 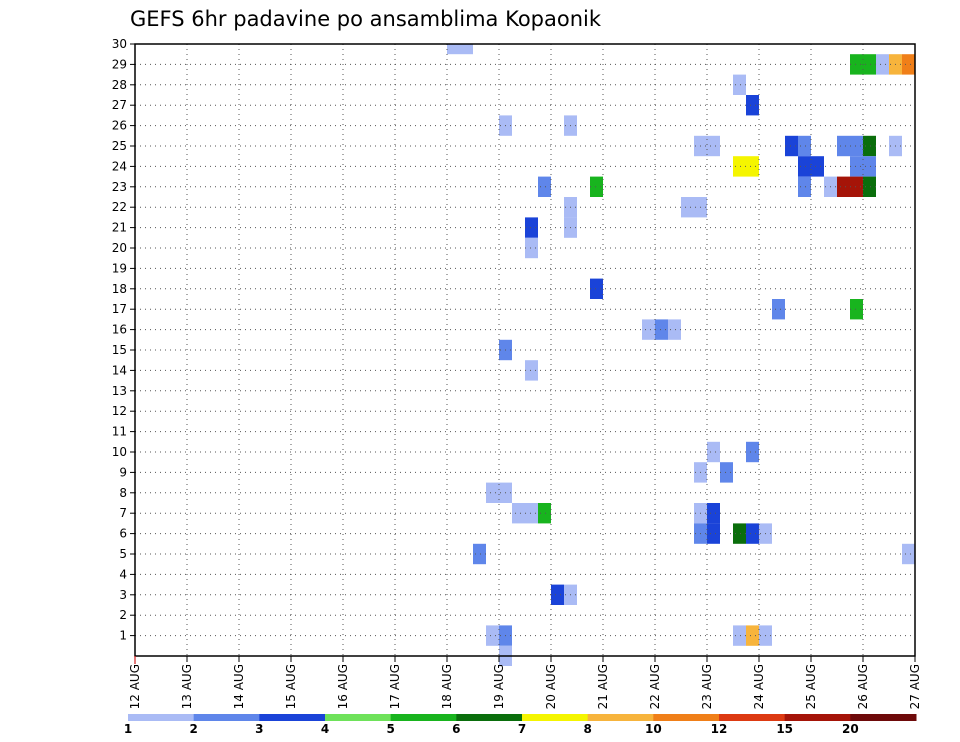 What do you see at coordinates (291, 686) in the screenshot?
I see `x-tick-label: 15 AUG` at bounding box center [291, 686].